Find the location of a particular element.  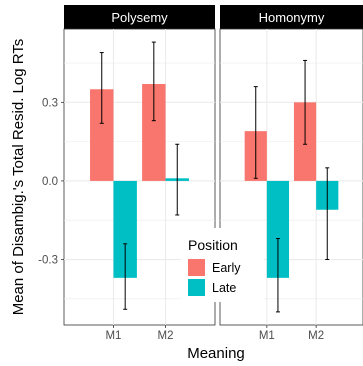

x-tick-label-polysemy-m2: M2 is located at coordinates (166, 336).